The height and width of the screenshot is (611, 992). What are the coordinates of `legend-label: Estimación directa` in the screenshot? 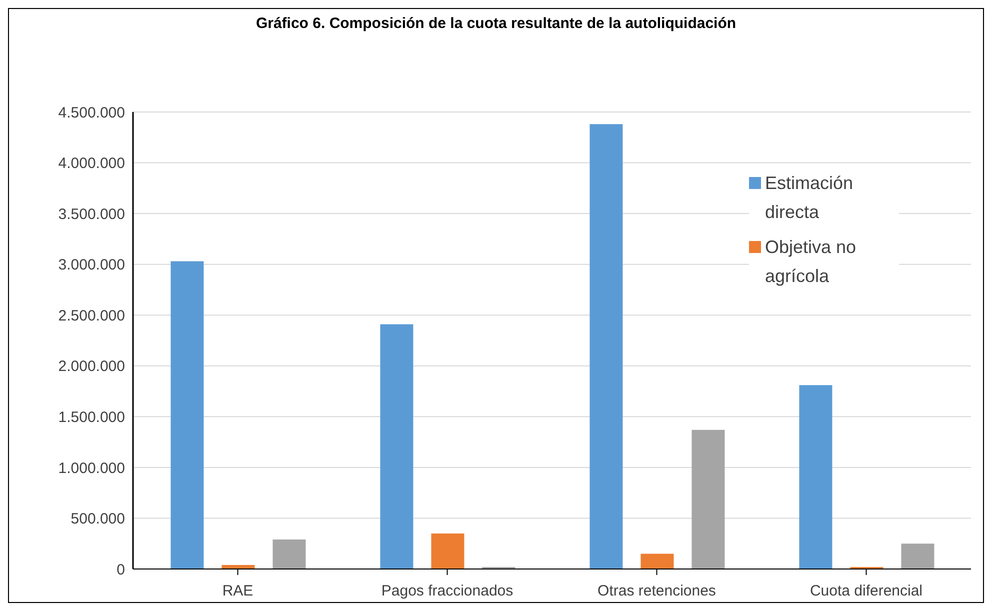 It's located at (809, 198).